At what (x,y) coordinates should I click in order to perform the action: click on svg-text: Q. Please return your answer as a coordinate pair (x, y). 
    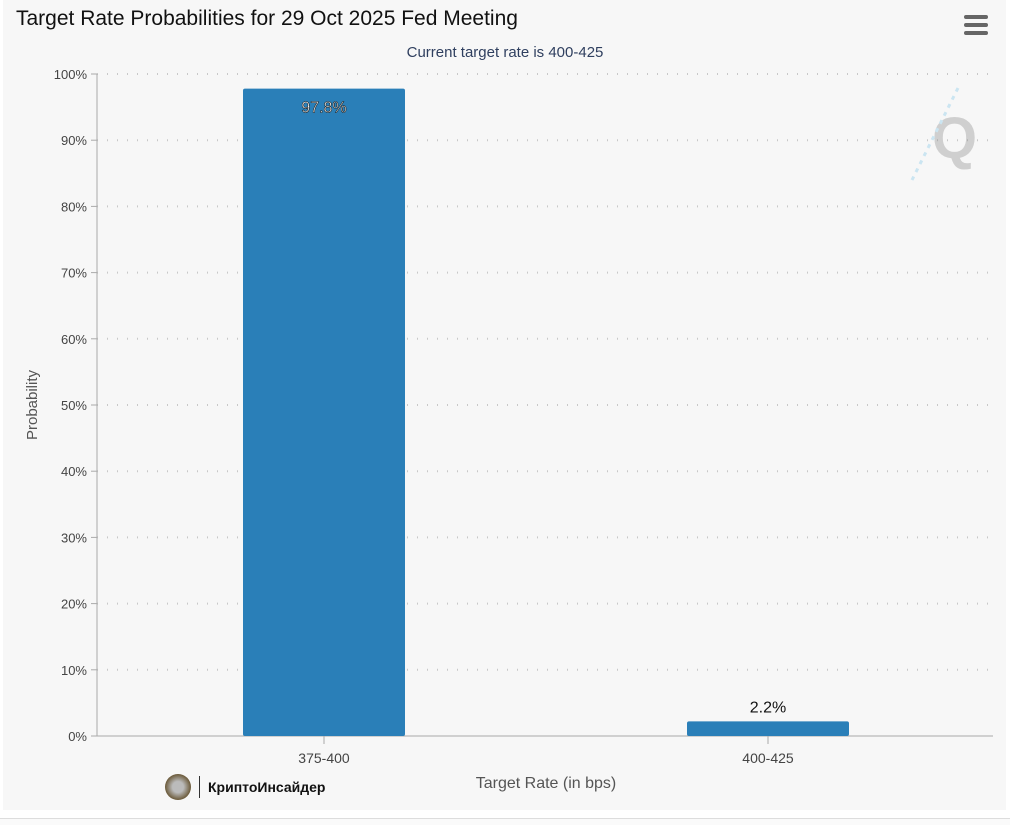
    Looking at the image, I should click on (954, 138).